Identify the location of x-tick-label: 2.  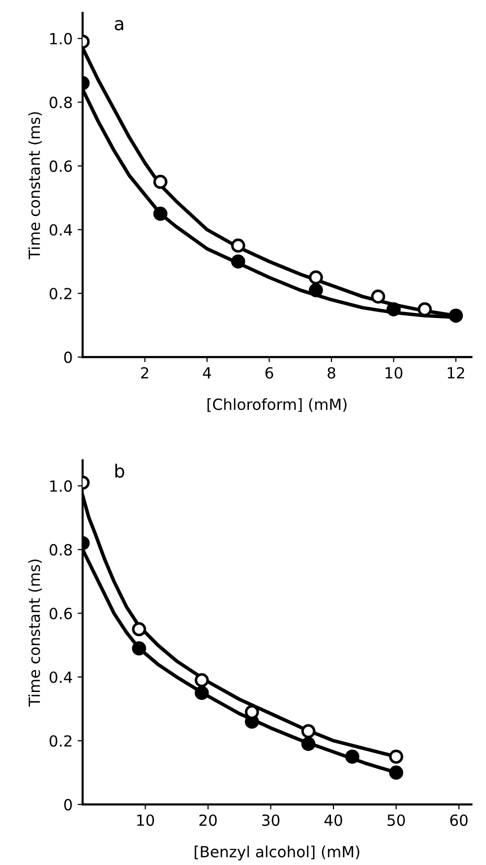
(144, 372).